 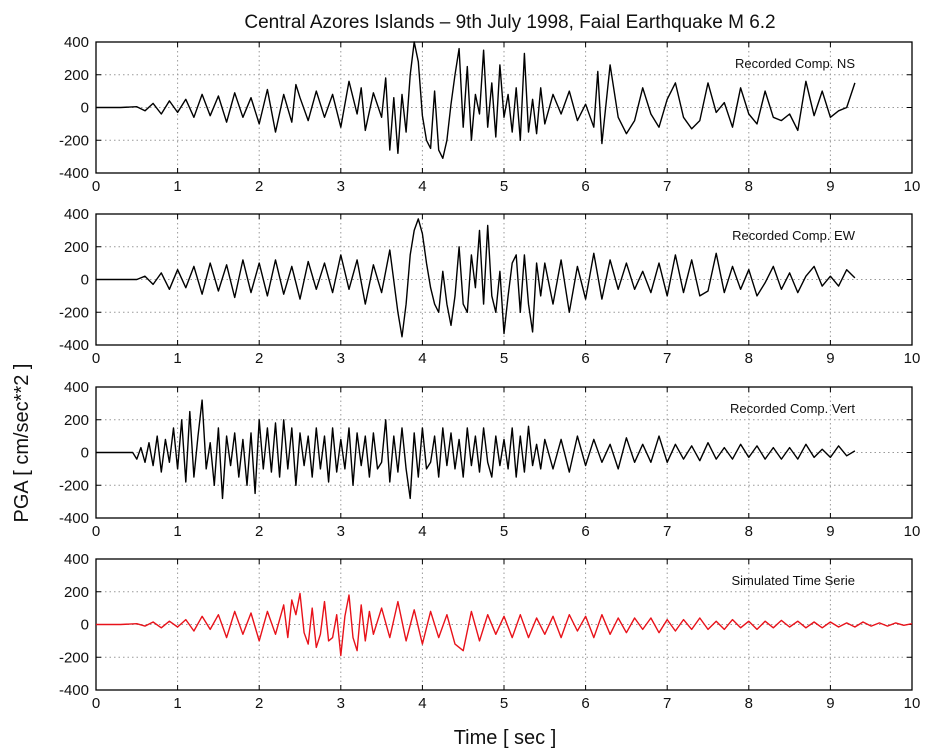 I want to click on y-axis-label: PGA [ cm/sec**2 ], so click(x=22, y=443).